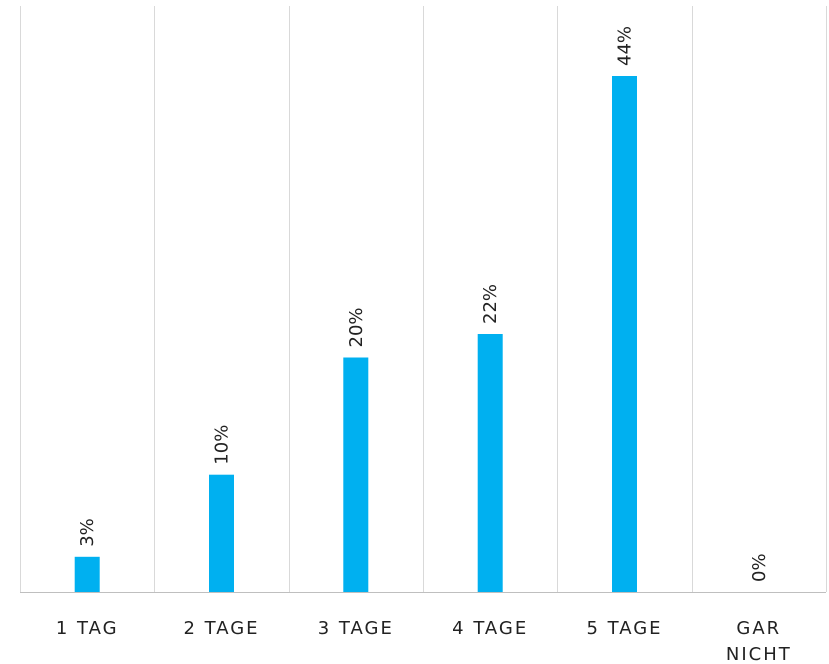 This screenshot has width=829, height=664. What do you see at coordinates (759, 654) in the screenshot?
I see `category-label-5-line-1: NICHT` at bounding box center [759, 654].